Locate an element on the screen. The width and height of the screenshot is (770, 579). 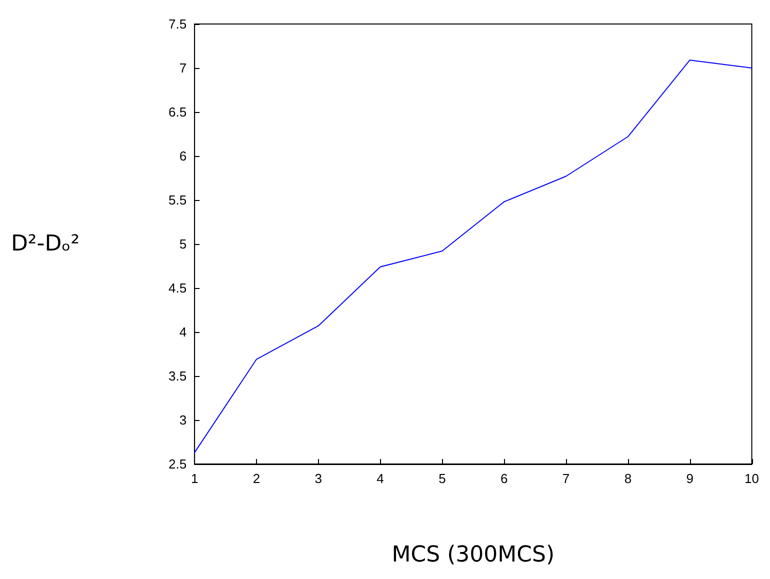
x-axis-title: MCS (300MCS) is located at coordinates (473, 555).